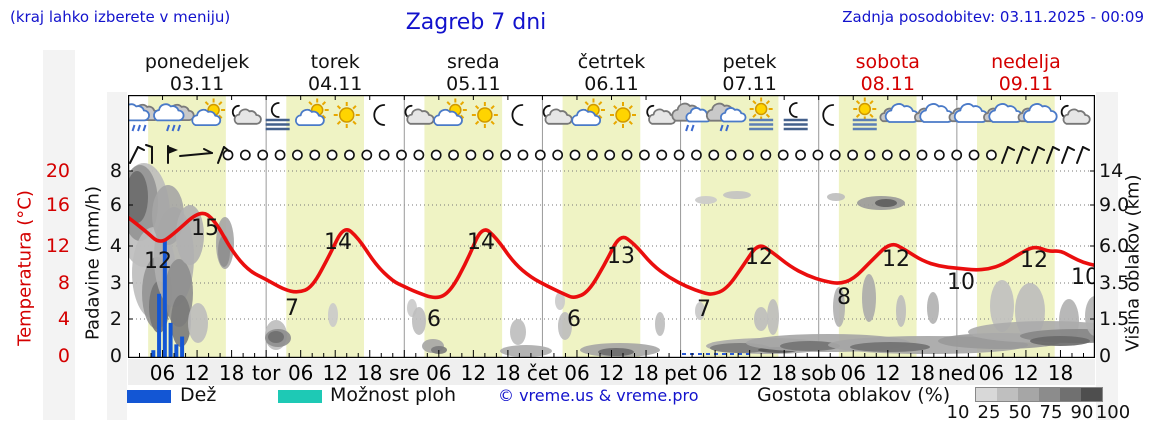  What do you see at coordinates (120, 17) in the screenshot?
I see `menu-hint: (kraj lahko izberete v meniju)` at bounding box center [120, 17].